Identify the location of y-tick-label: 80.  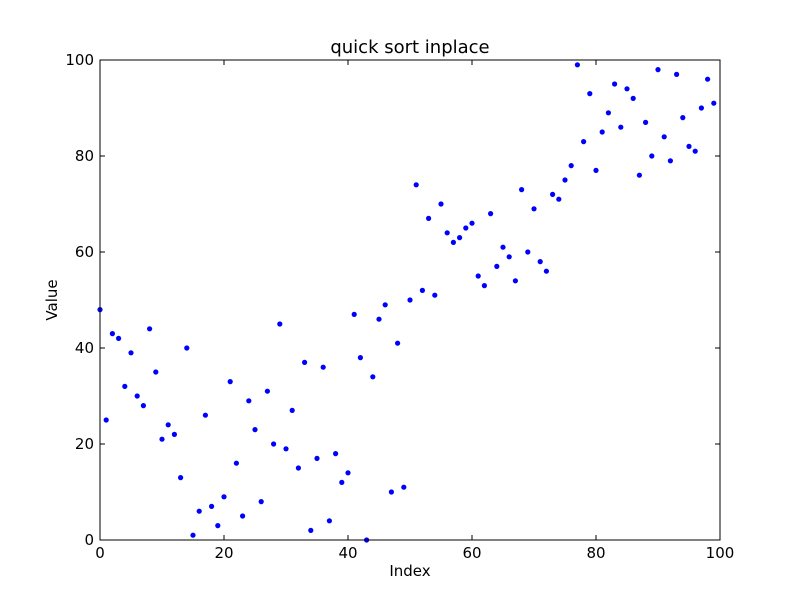
(84, 156).